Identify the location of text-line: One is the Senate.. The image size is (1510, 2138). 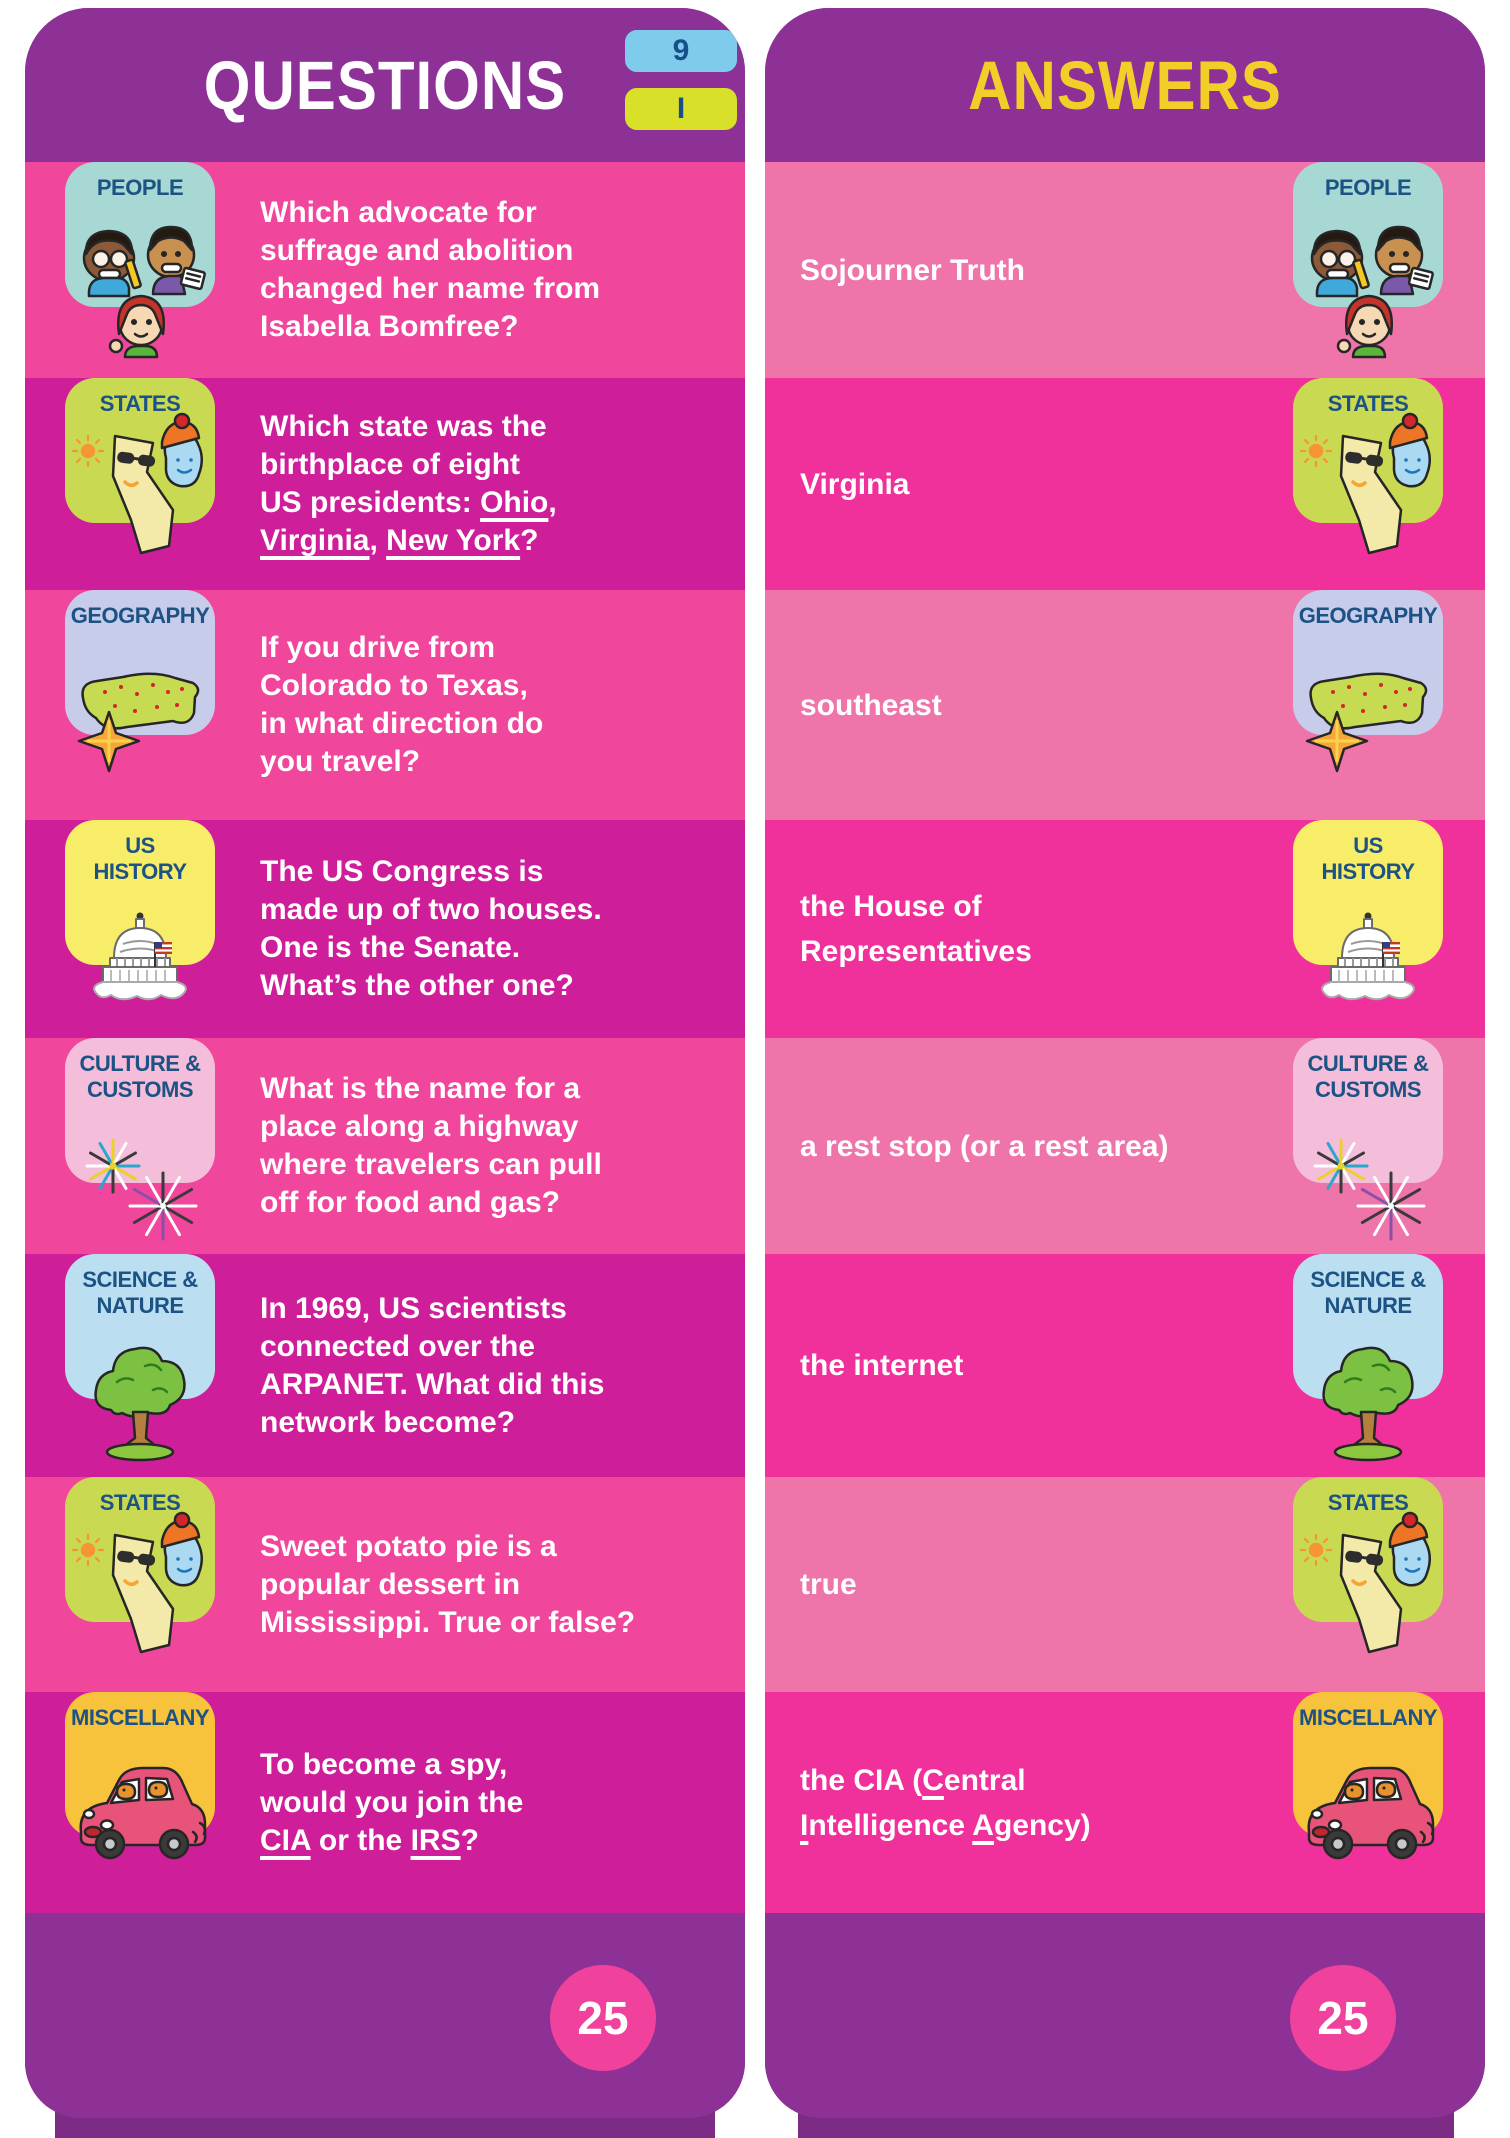
(390, 947).